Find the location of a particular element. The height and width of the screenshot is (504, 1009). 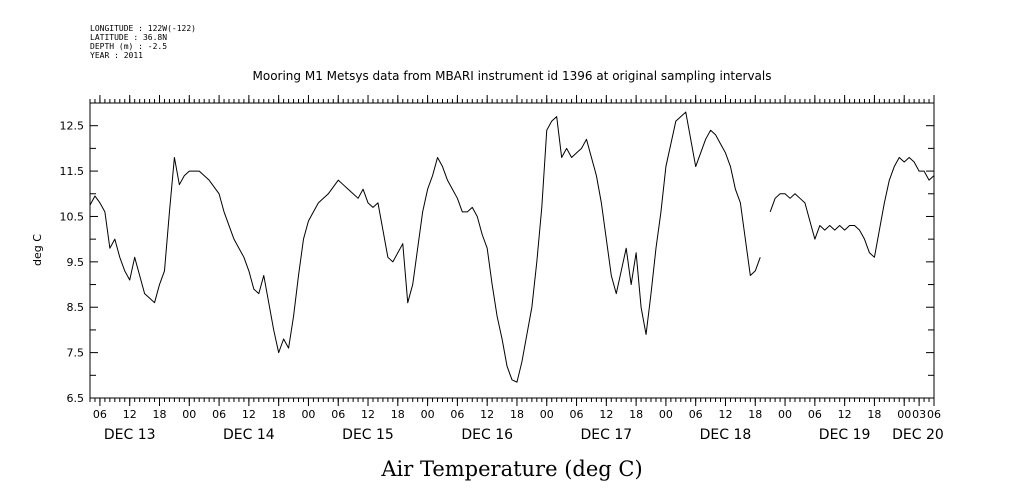

latitude-text: LATITUDE : 36.8N is located at coordinates (128, 37).